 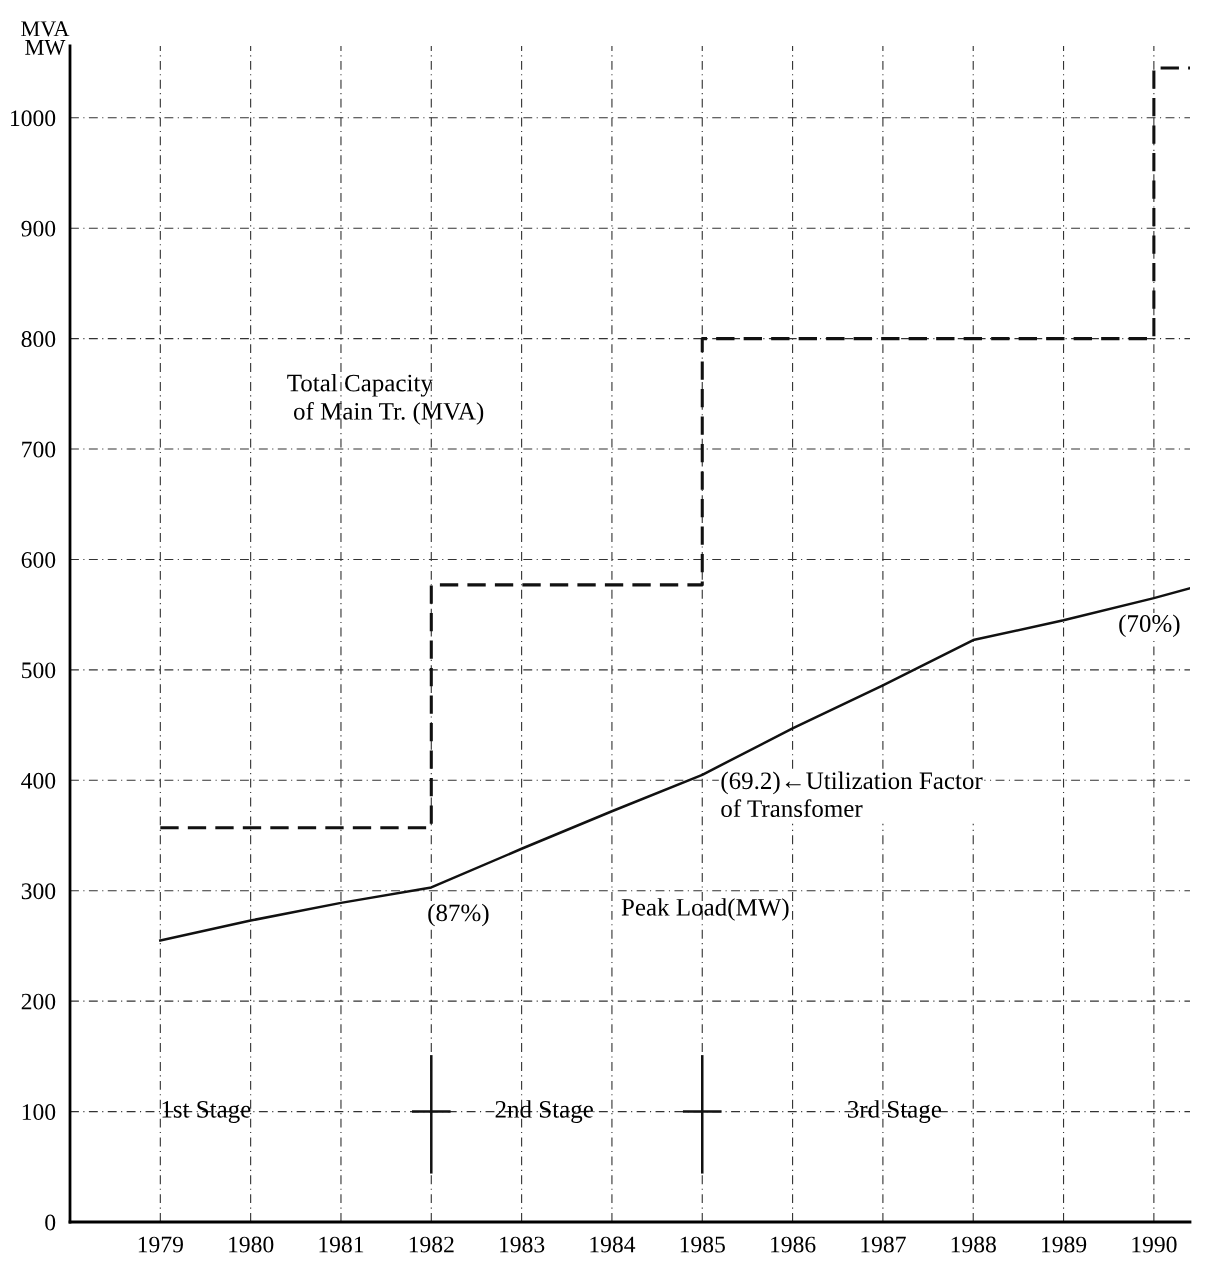 I want to click on annotation: (70%), so click(x=1149, y=626).